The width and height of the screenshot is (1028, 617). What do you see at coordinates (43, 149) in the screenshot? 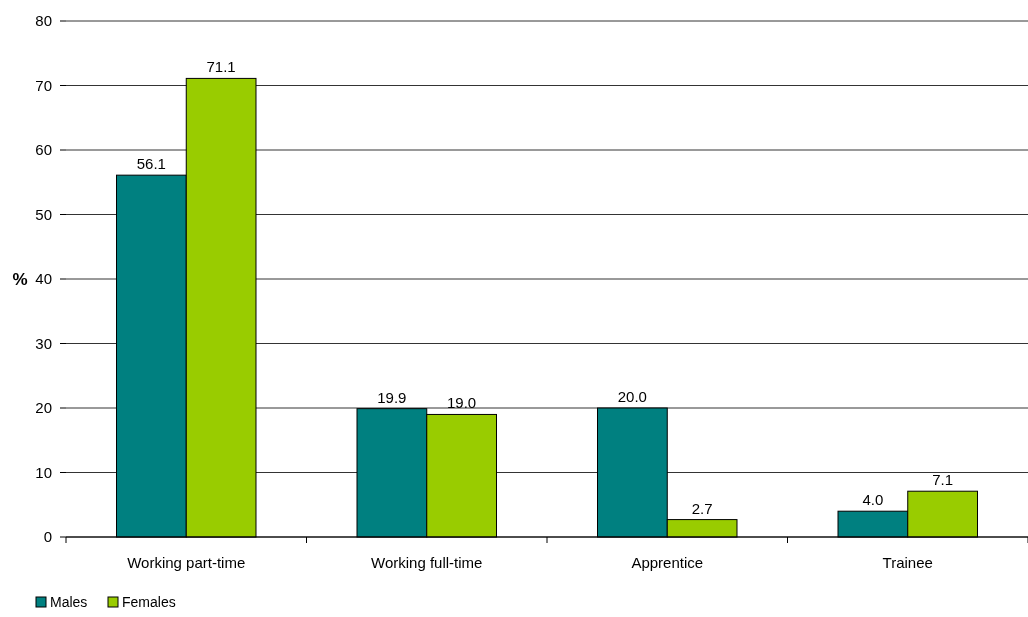
I see `y-tick-label: 60` at bounding box center [43, 149].